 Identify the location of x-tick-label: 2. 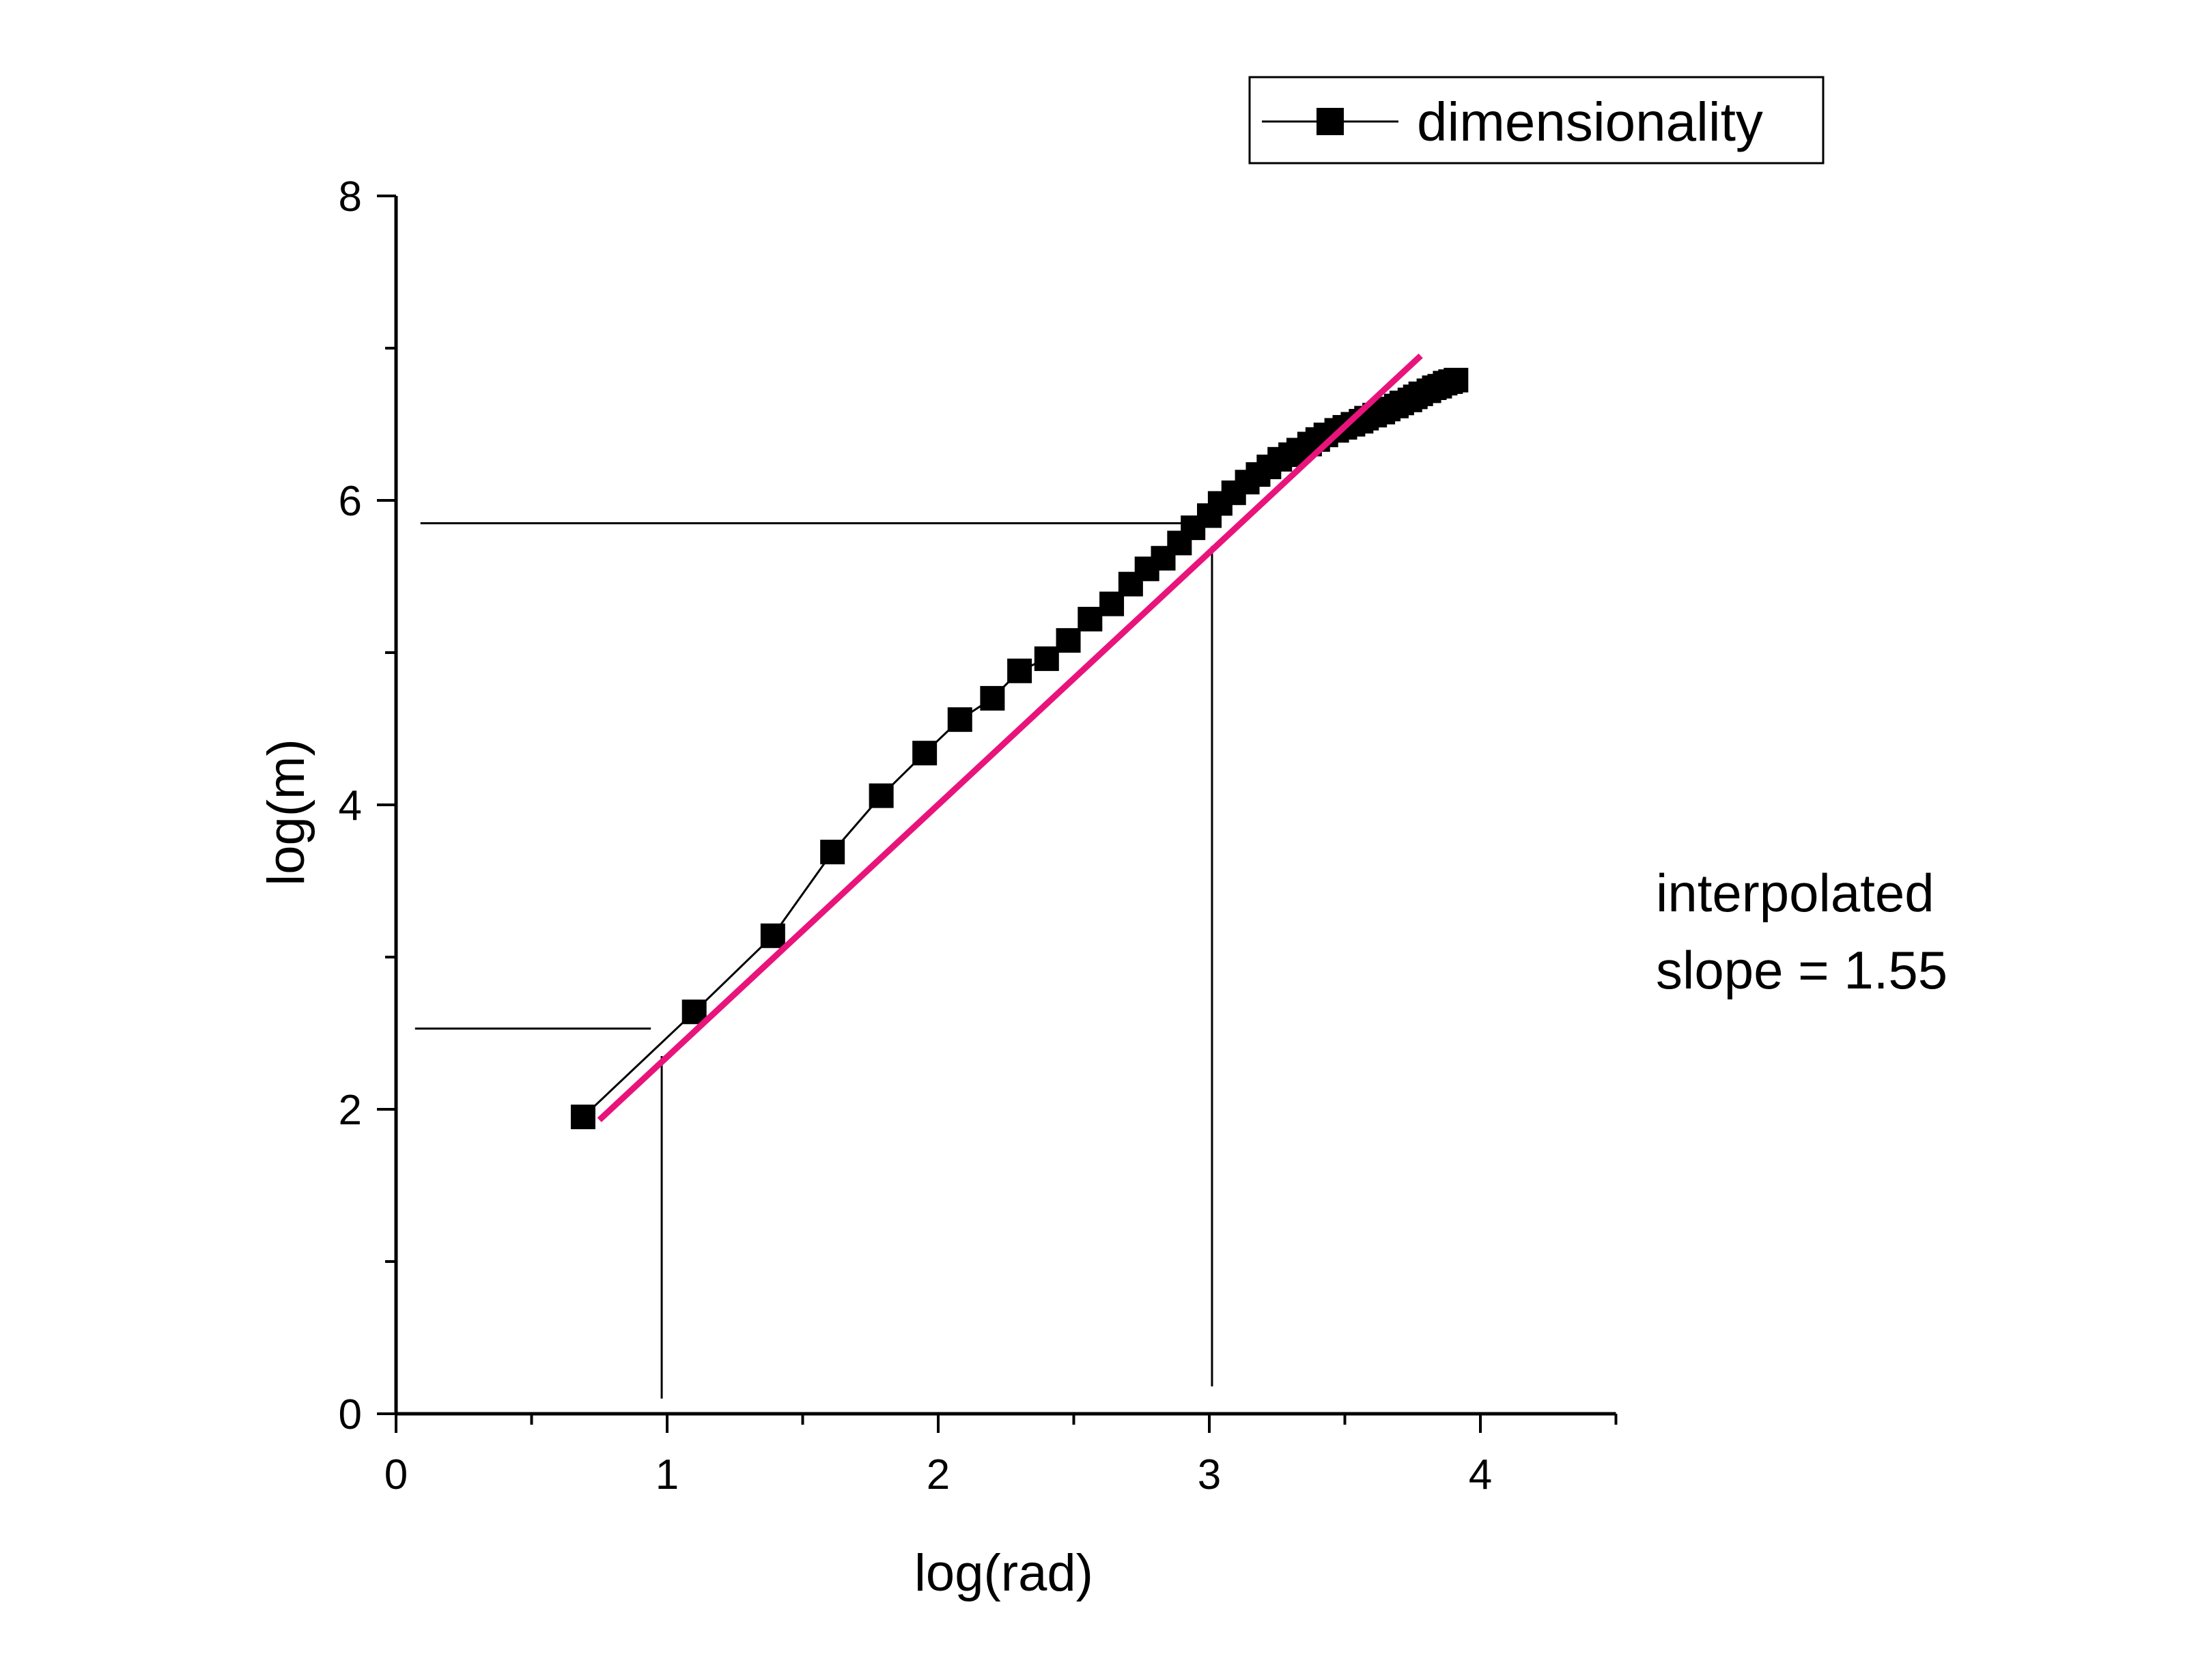
(939, 1474).